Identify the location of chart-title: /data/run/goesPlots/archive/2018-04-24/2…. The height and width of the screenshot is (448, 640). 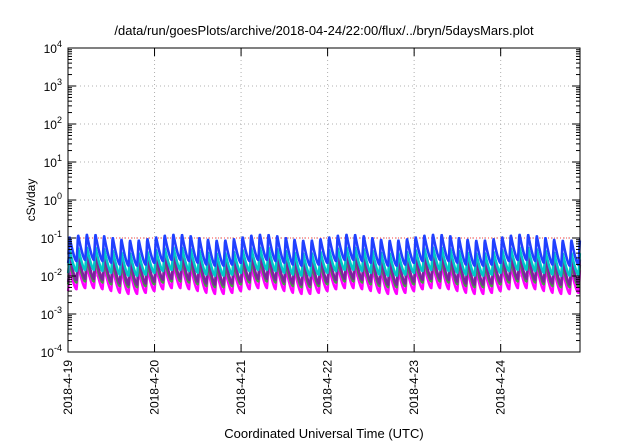
(324, 30).